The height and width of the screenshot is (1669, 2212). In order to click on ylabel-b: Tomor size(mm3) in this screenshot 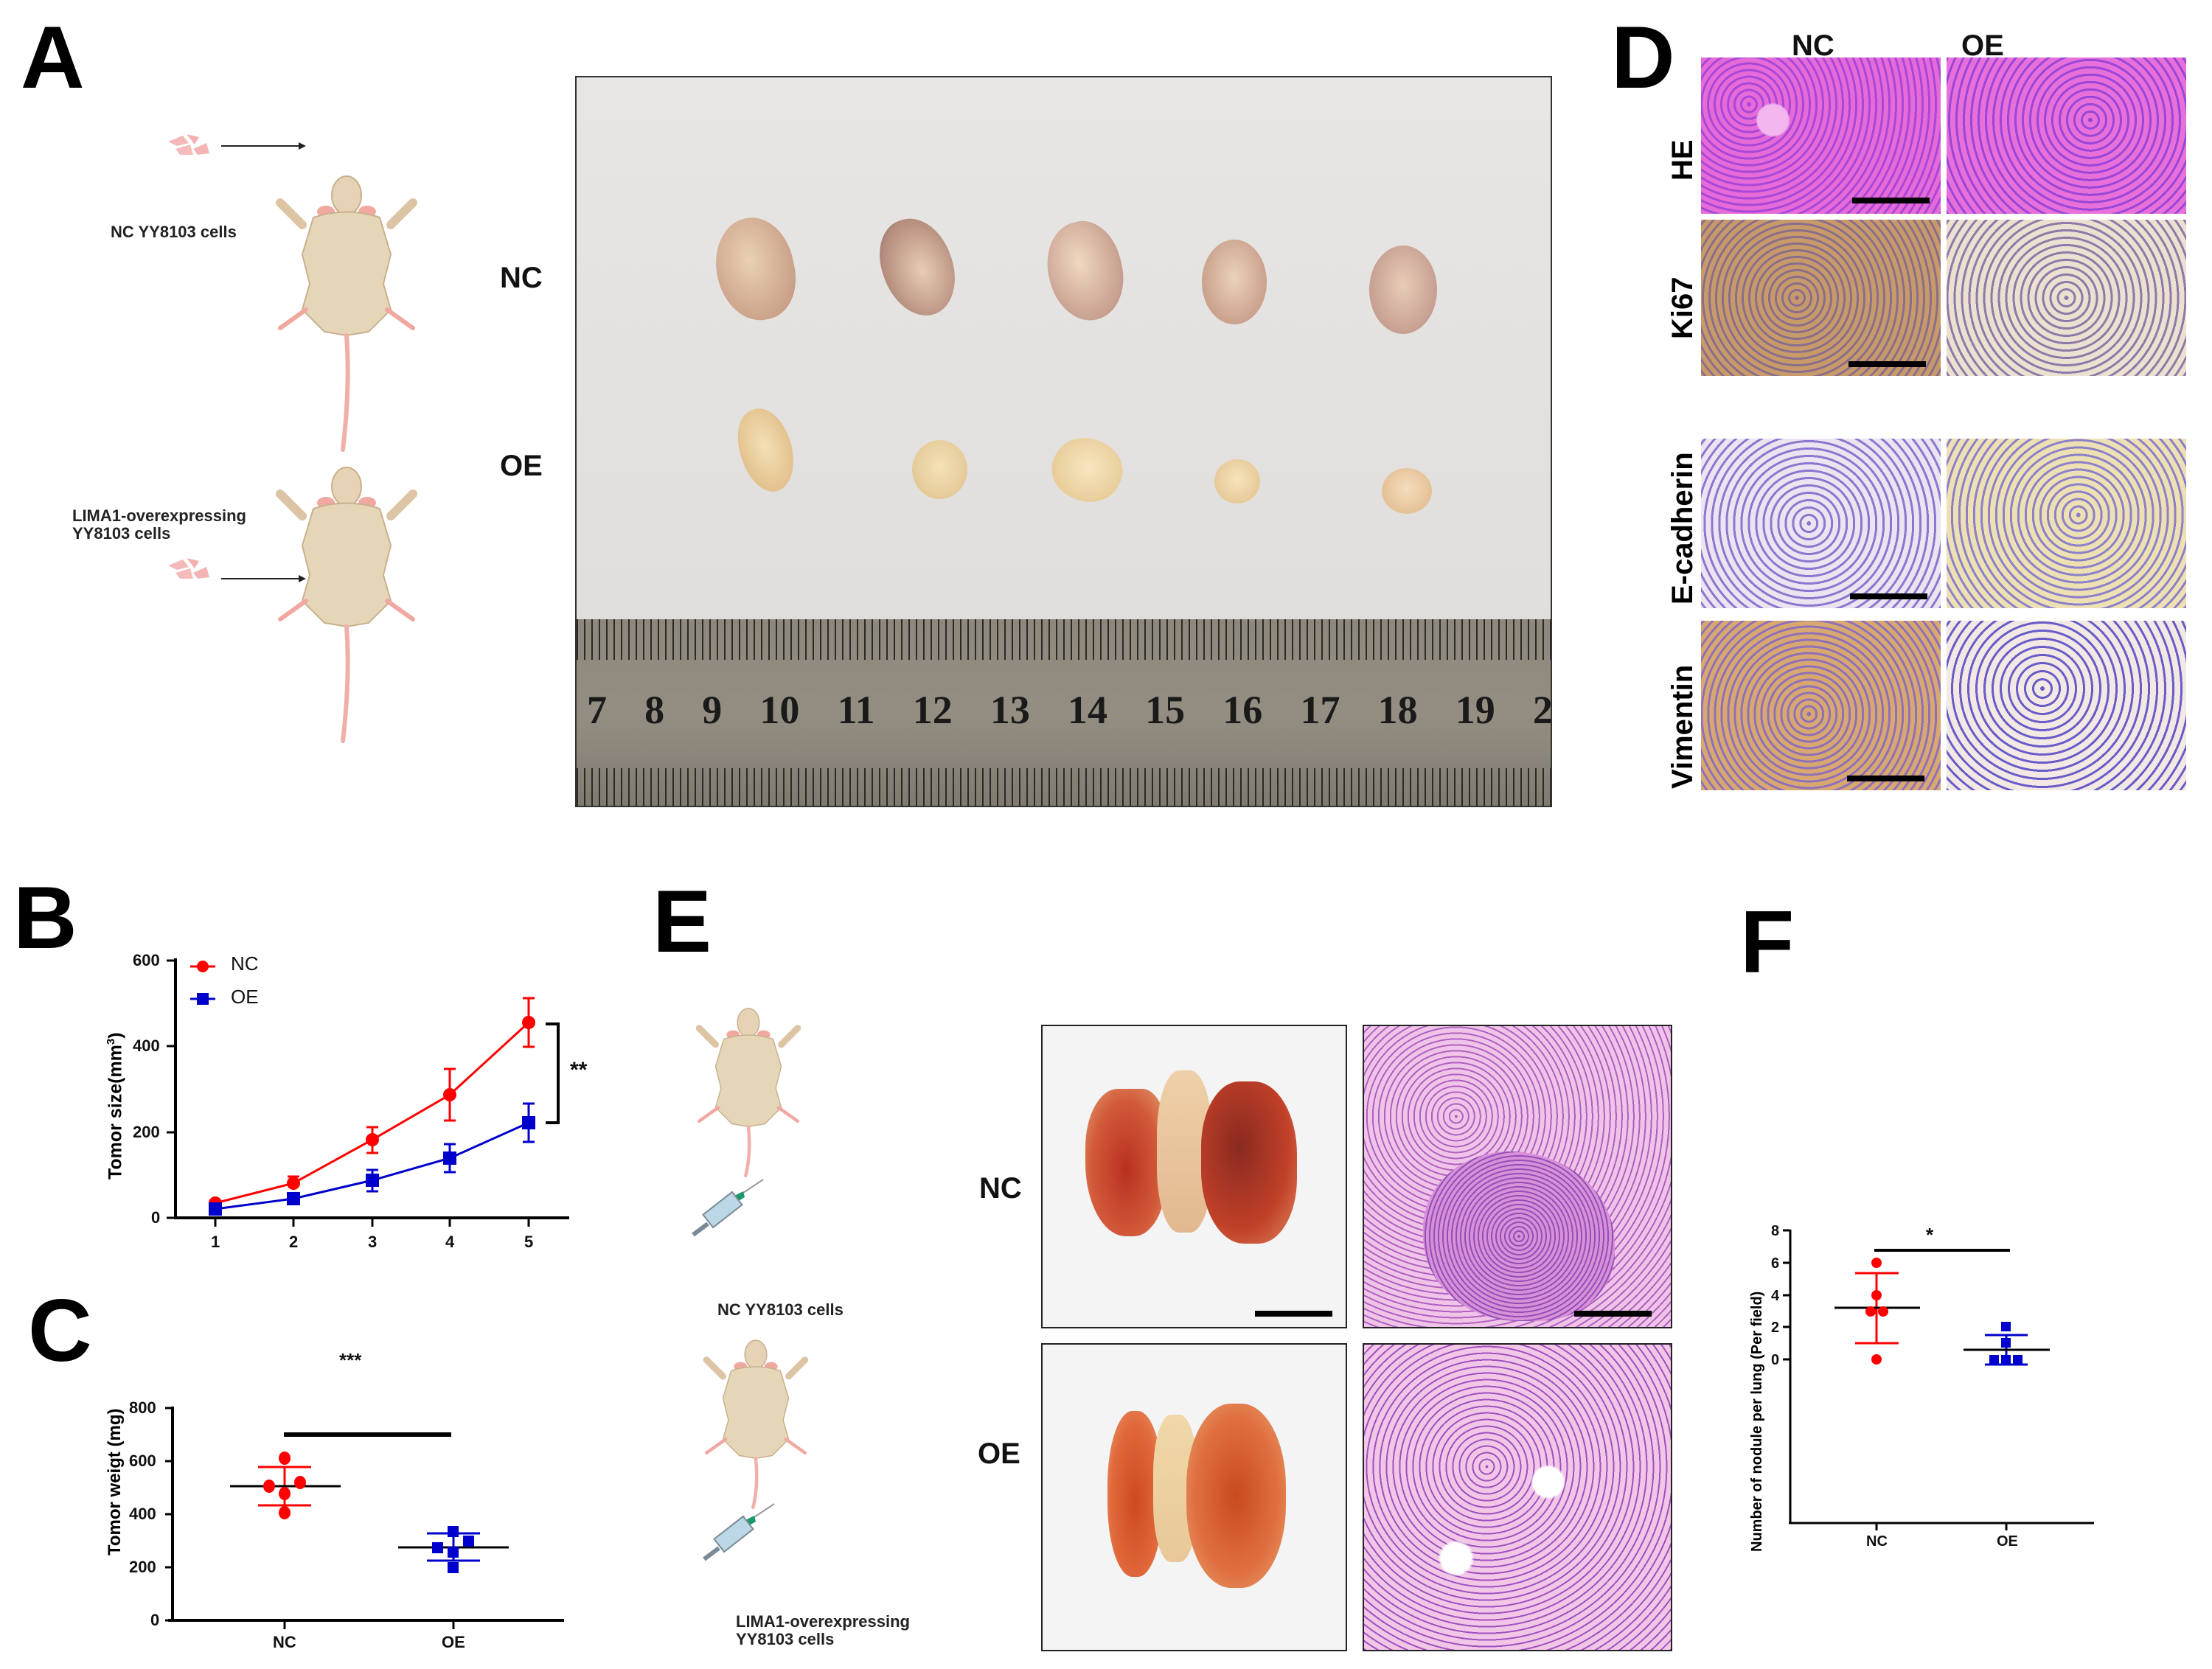, I will do `click(115, 1106)`.